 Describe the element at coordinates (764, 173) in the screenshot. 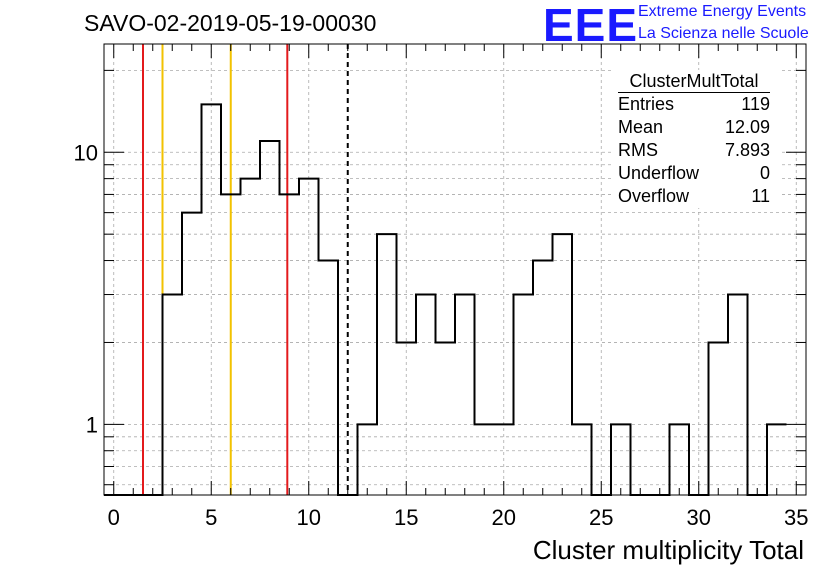

I see `stats-value: 0` at that location.